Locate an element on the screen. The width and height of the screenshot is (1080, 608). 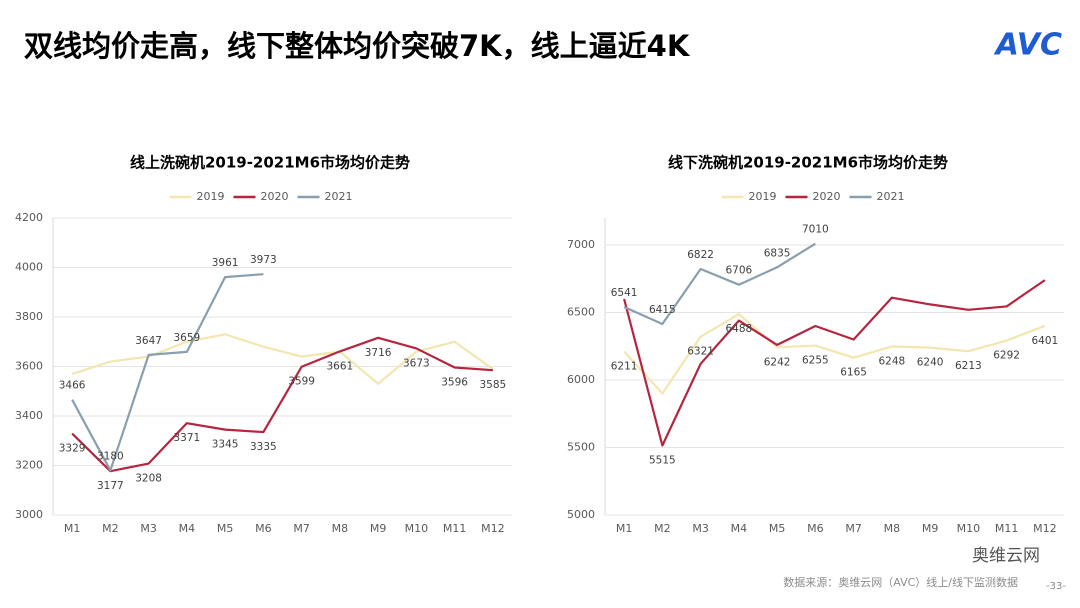
data-label: 6541 is located at coordinates (624, 293).